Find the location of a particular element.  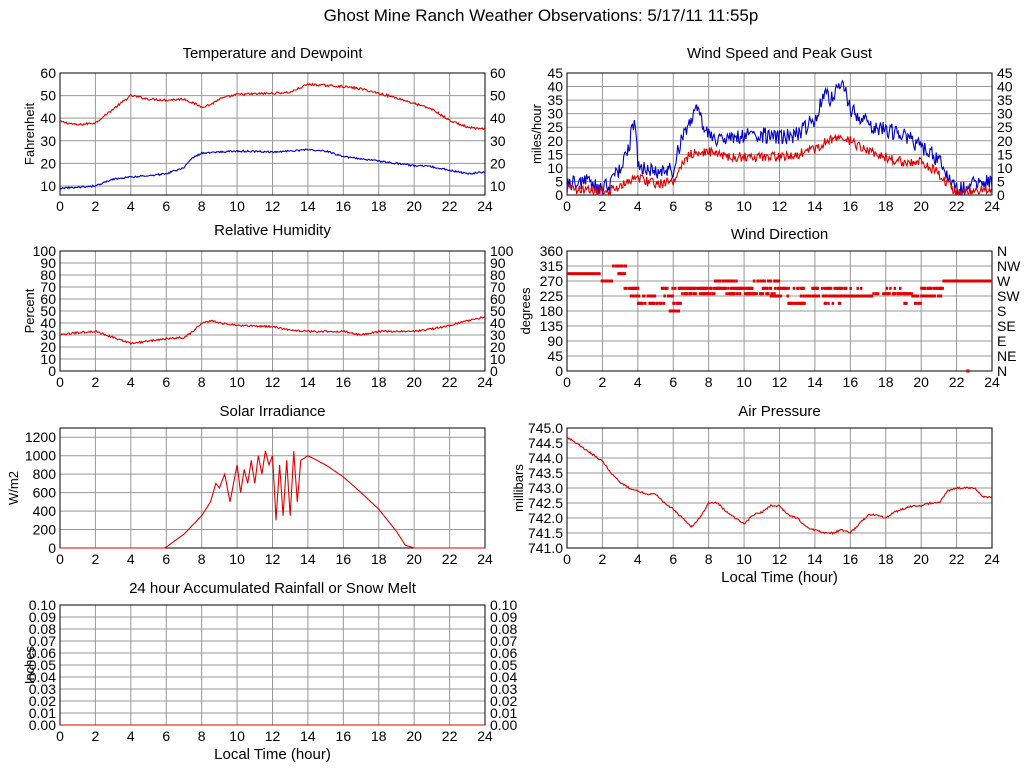

right-tick-label: 0.09 is located at coordinates (503, 617).